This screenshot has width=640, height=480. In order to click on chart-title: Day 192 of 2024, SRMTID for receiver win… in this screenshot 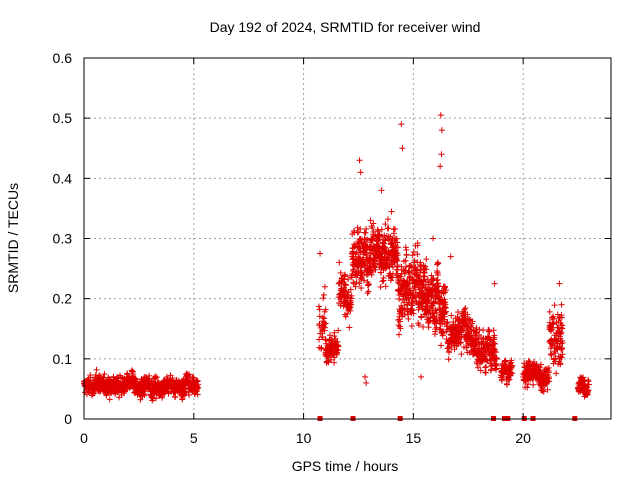, I will do `click(345, 27)`.